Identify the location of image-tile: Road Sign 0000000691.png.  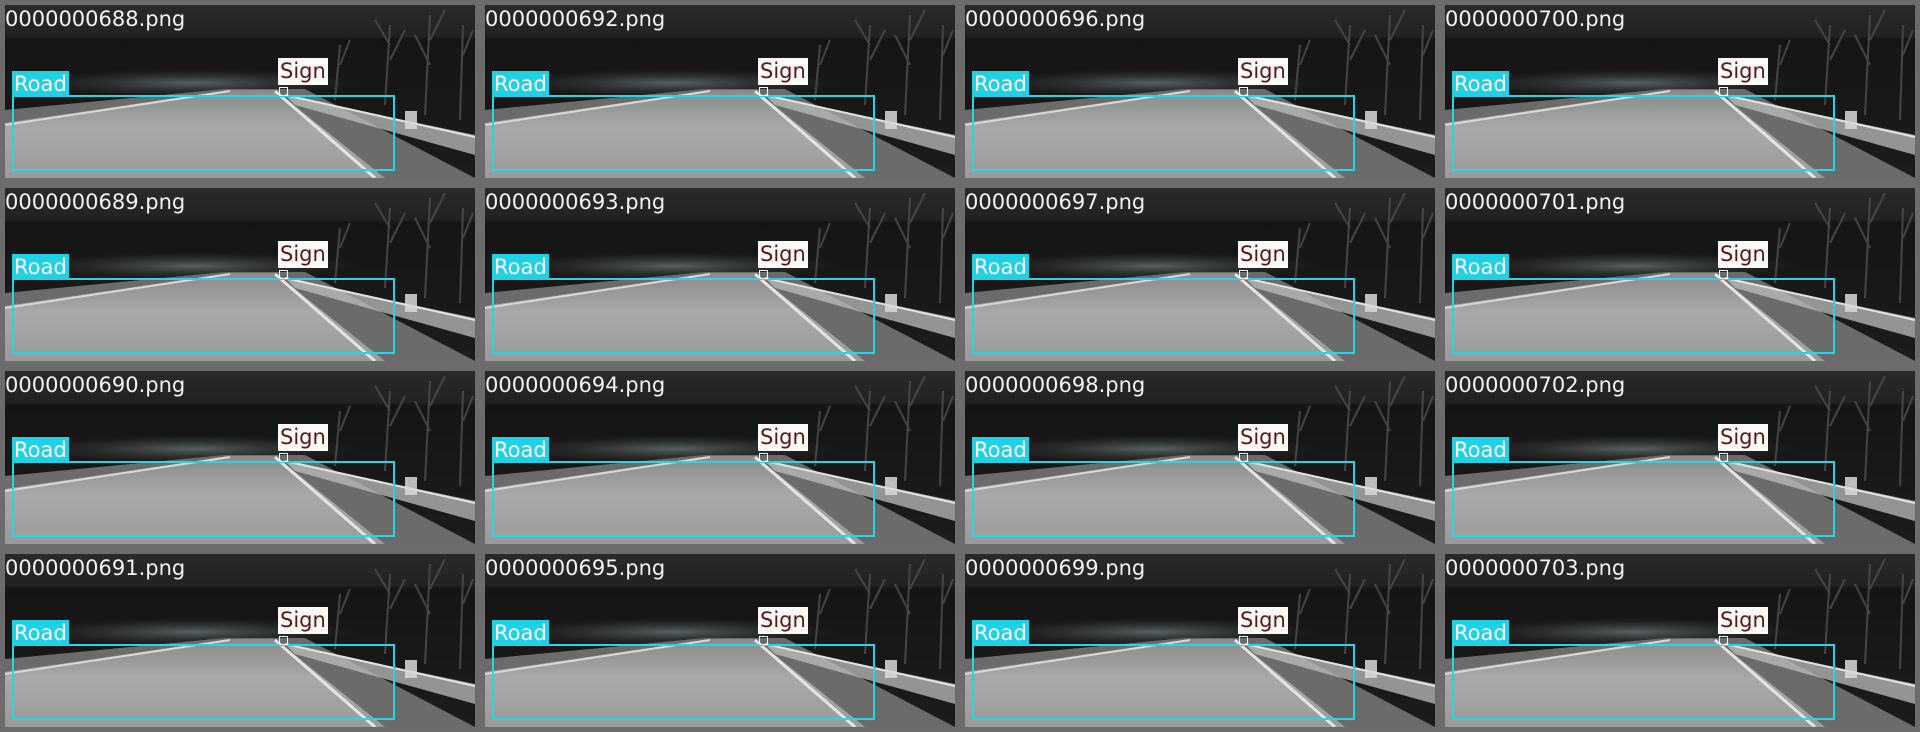
(240, 640).